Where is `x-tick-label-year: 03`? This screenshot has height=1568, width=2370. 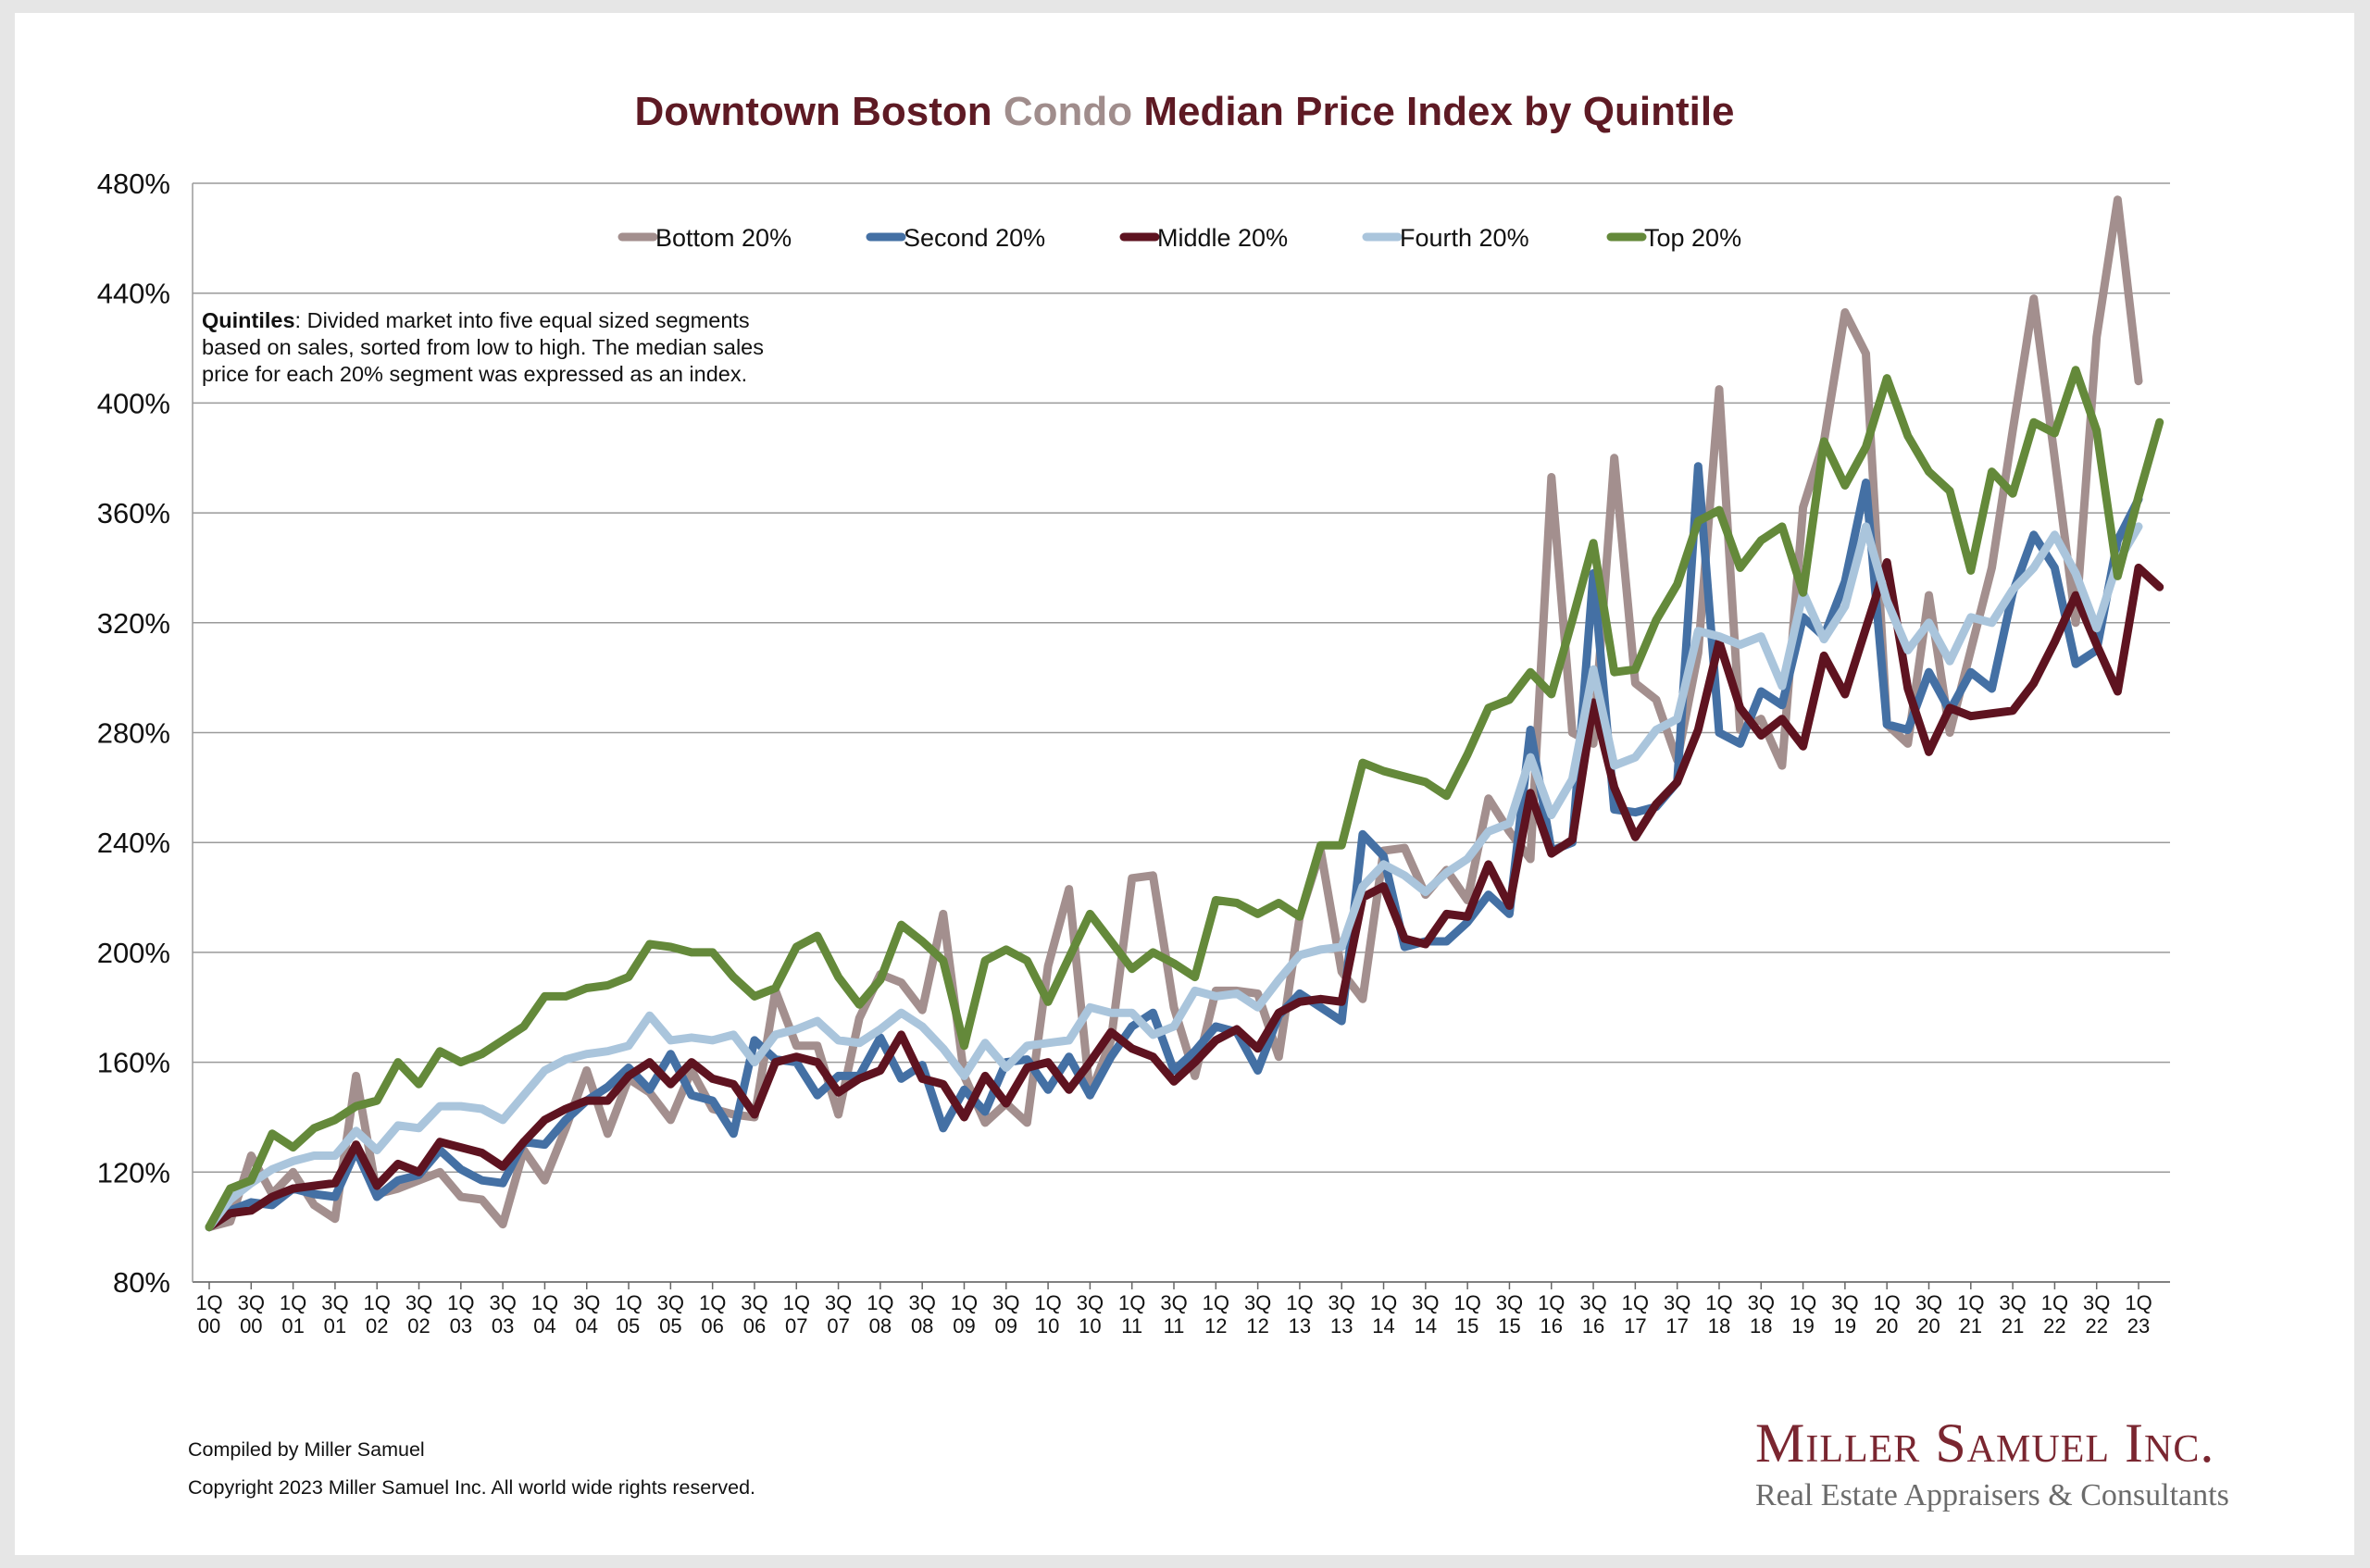
x-tick-label-year: 03 is located at coordinates (503, 1326).